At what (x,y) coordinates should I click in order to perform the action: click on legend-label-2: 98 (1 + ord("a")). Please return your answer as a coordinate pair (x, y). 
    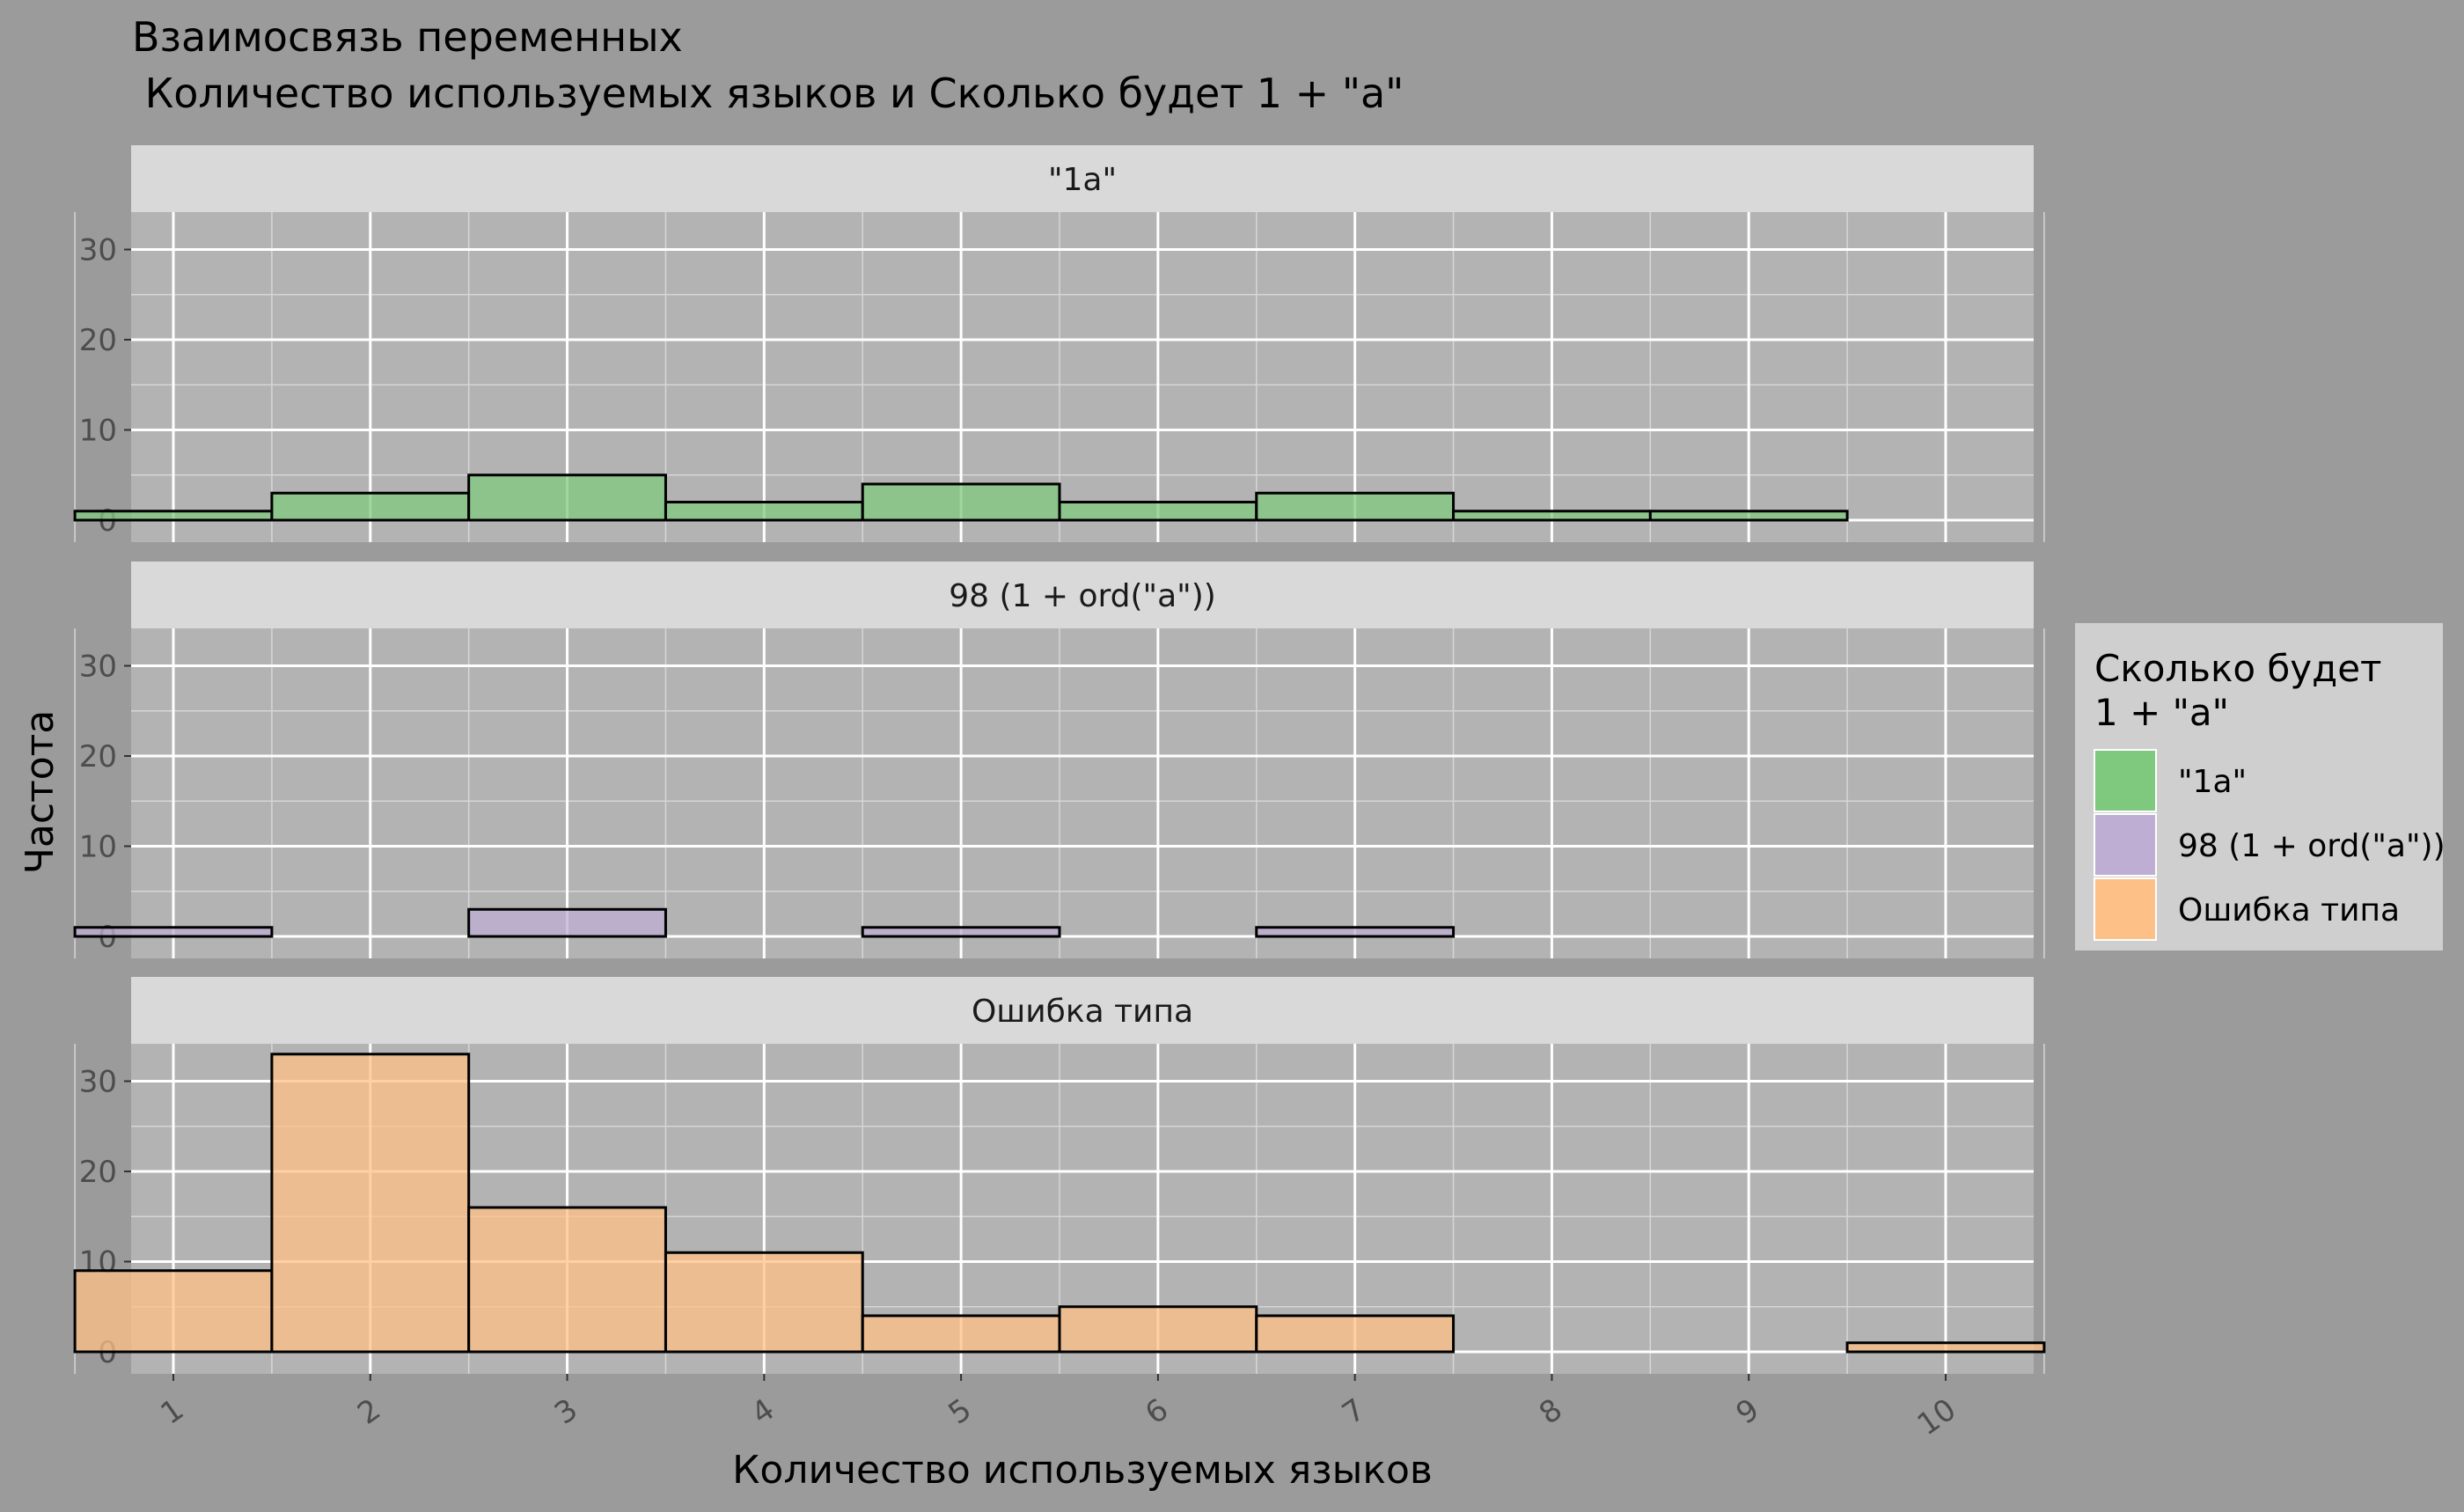
    Looking at the image, I should click on (2312, 846).